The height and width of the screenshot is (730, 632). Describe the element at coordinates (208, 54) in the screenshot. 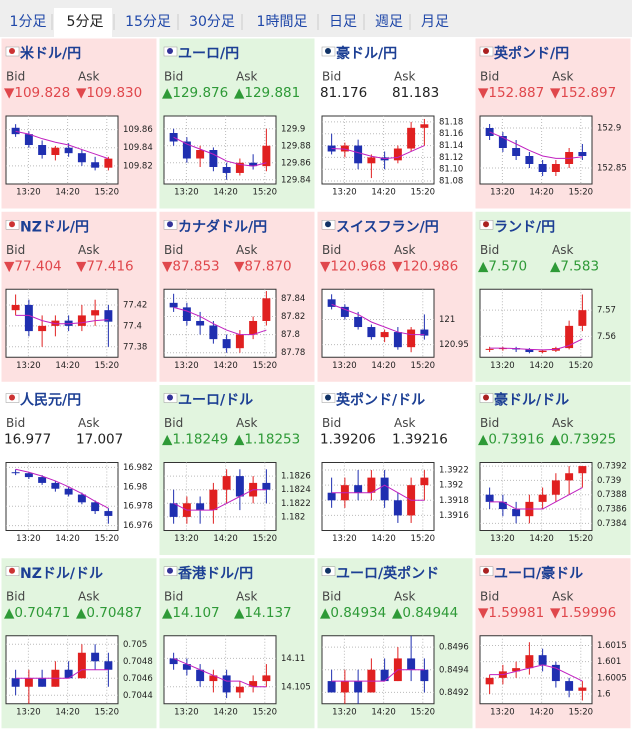

I see `pair-name: ユーロ/円` at that location.